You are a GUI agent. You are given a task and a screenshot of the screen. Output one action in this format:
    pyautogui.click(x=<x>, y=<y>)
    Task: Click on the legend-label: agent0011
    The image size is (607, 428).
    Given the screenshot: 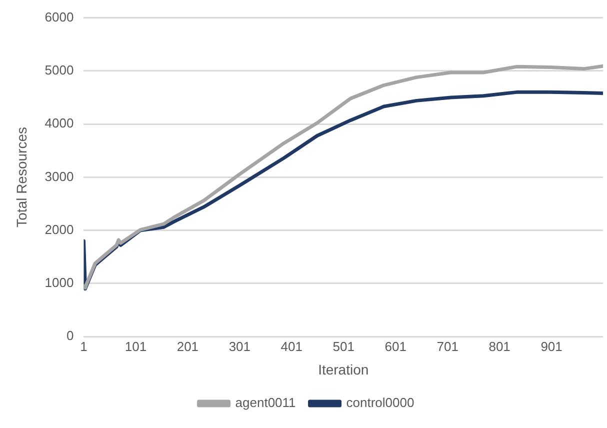 What is the action you would take?
    pyautogui.click(x=265, y=402)
    